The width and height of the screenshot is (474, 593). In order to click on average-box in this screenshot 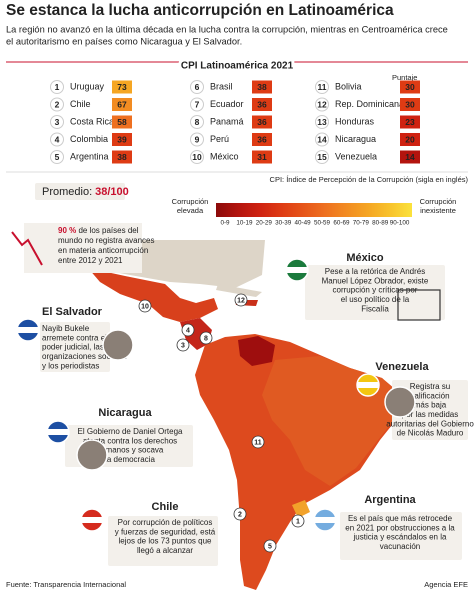, I will do `click(80, 191)`.